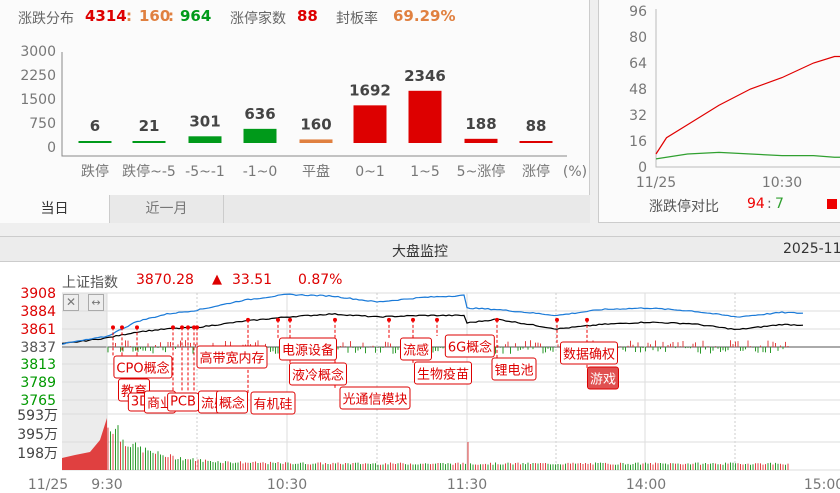  I want to click on event-label: 电源设备, so click(308, 349).